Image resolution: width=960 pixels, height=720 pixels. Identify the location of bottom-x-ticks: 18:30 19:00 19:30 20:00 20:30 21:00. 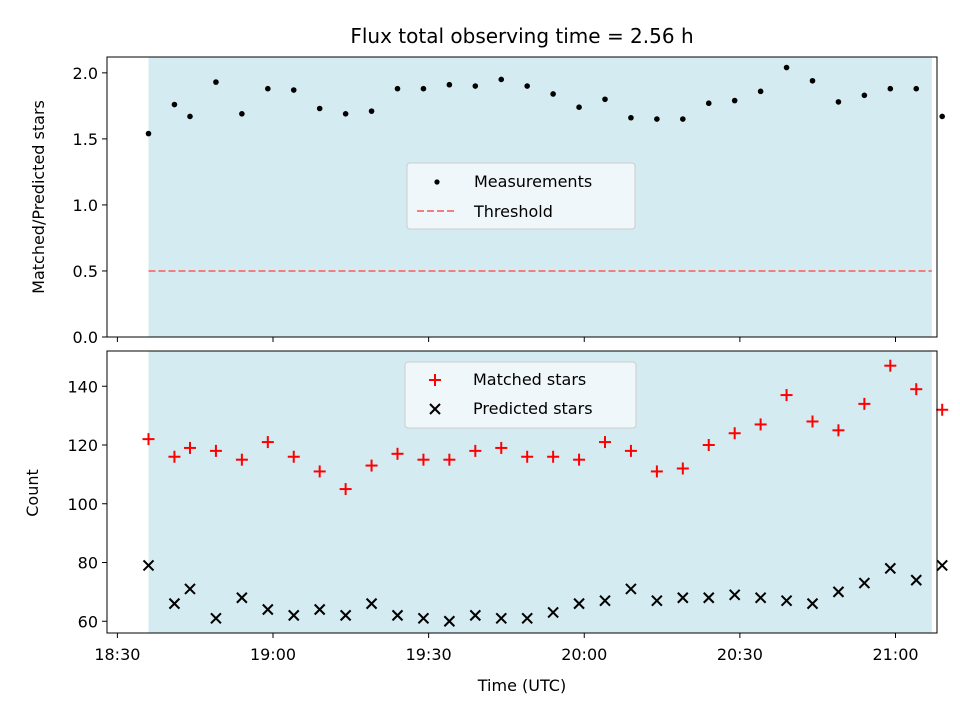
(506, 648).